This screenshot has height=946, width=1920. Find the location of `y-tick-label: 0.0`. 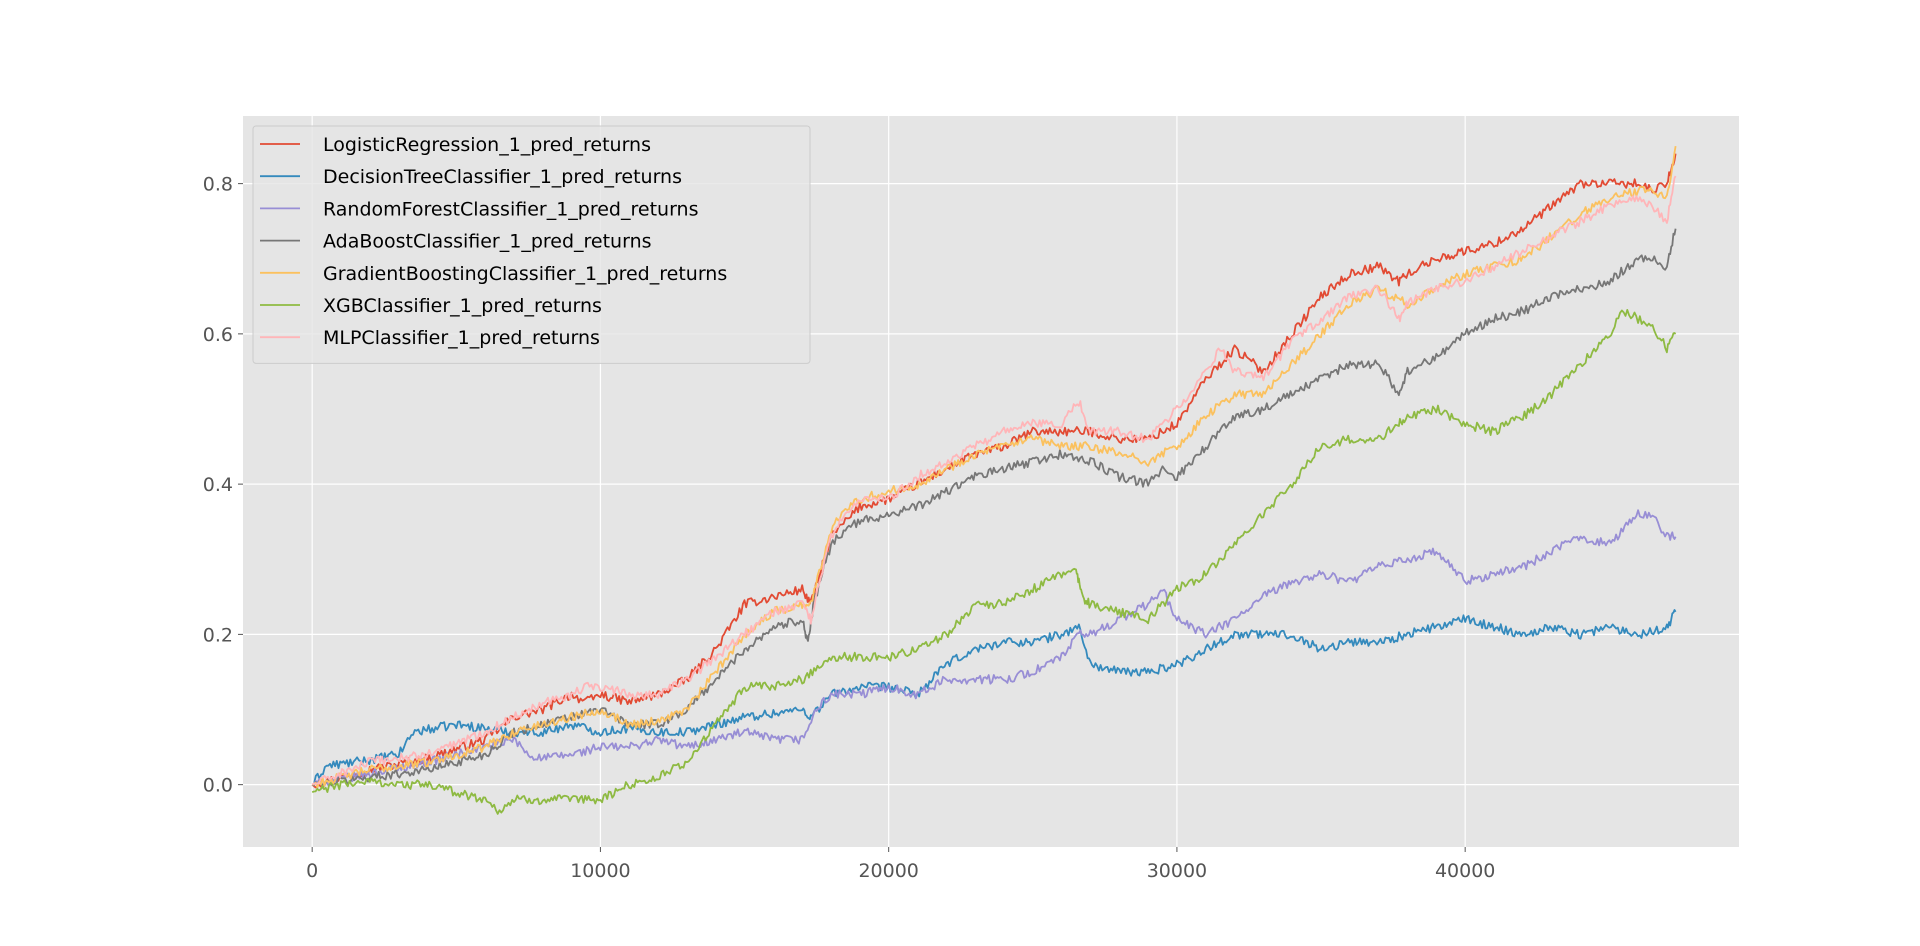

y-tick-label: 0.0 is located at coordinates (218, 786).